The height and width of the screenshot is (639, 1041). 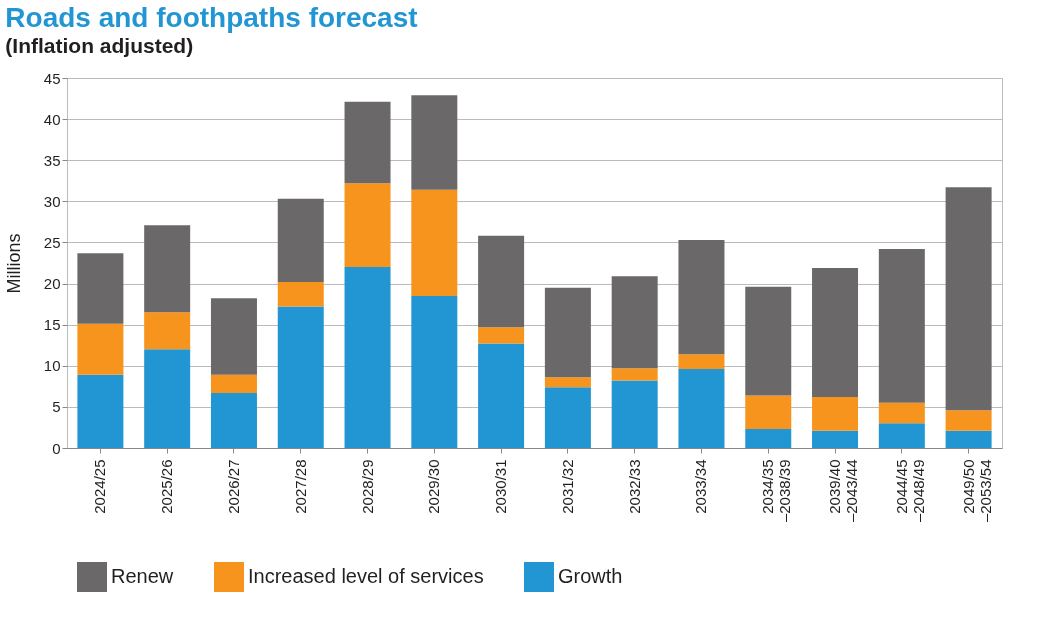 What do you see at coordinates (142, 576) in the screenshot?
I see `legend-label: Renew` at bounding box center [142, 576].